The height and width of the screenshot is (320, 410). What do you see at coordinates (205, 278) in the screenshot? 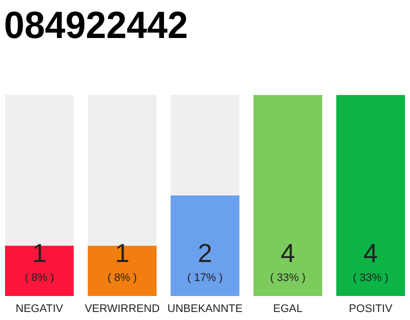
I see `annotation: ( 17% )` at bounding box center [205, 278].